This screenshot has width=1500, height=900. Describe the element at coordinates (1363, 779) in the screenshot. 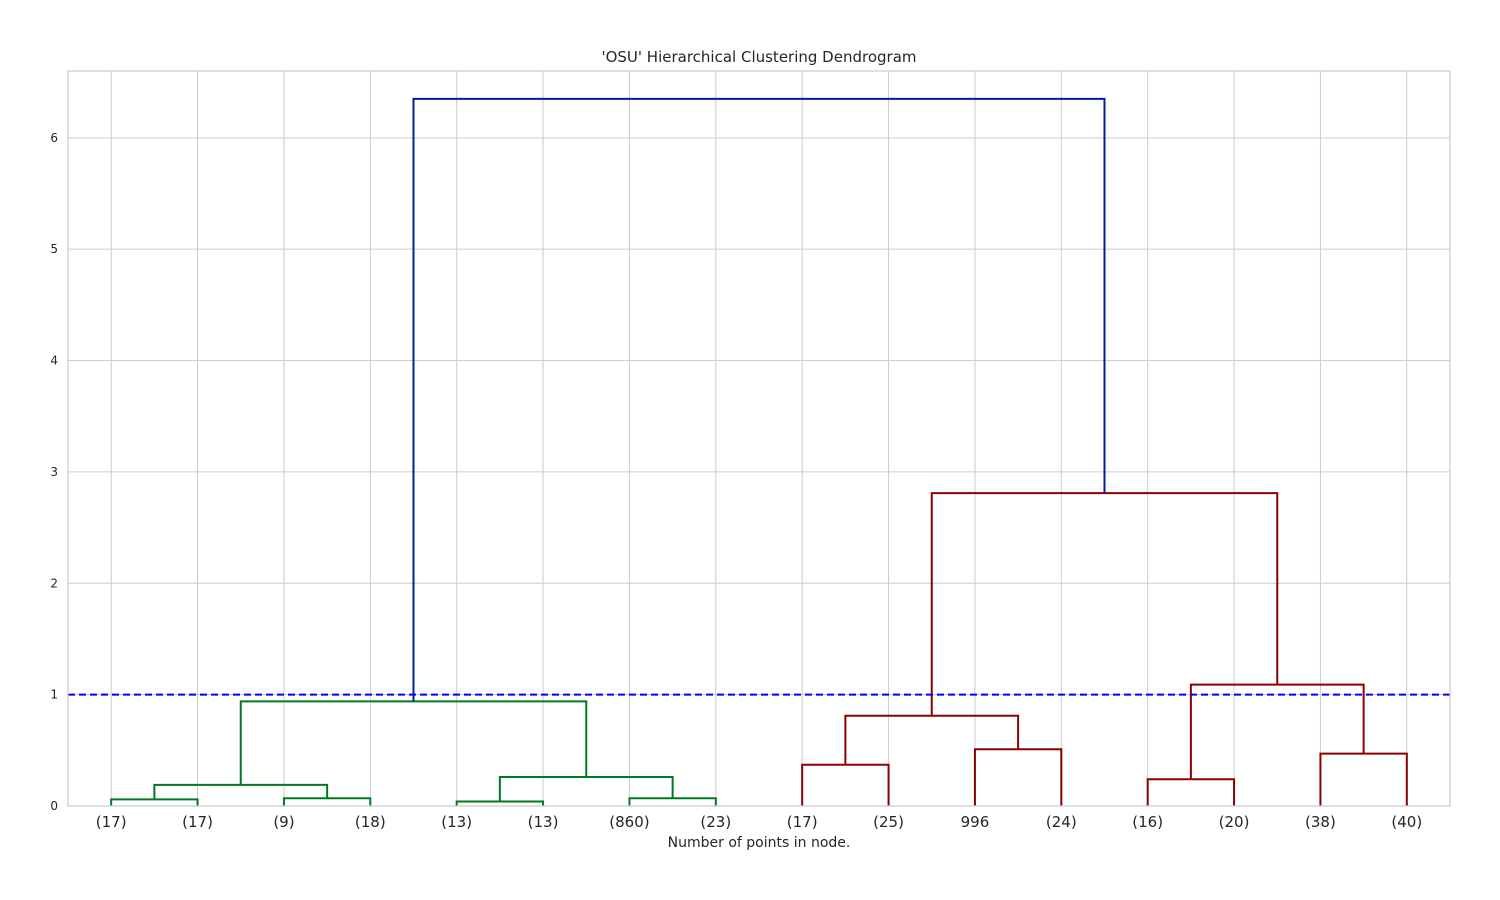

I see `merge-h-link` at that location.